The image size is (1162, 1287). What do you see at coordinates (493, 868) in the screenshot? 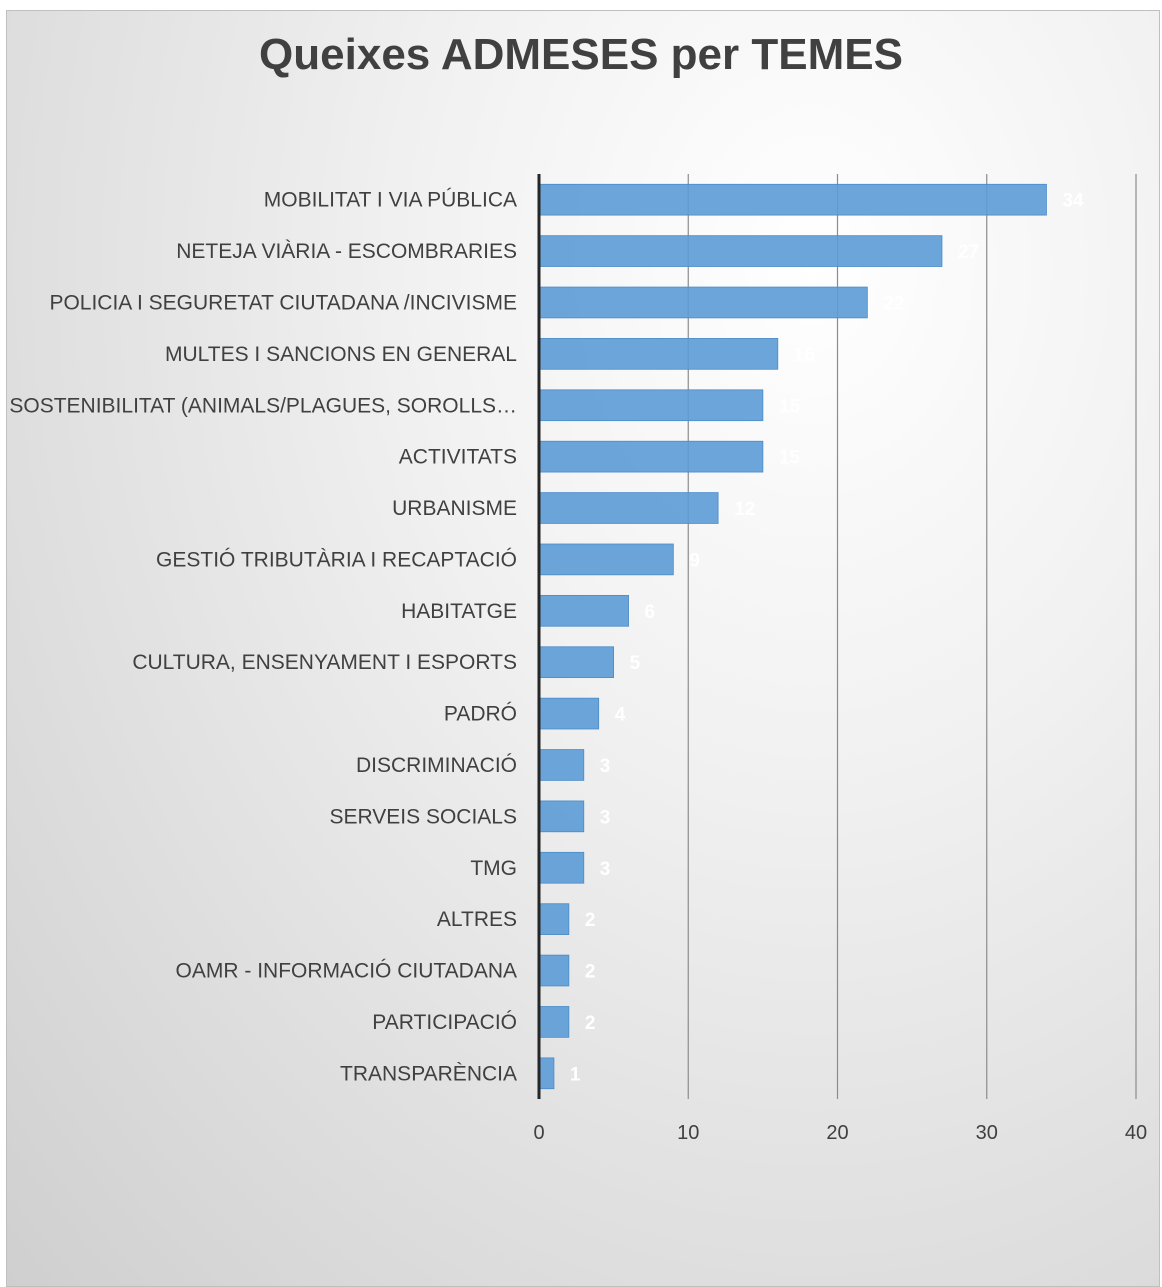
I see `category-label: TMG` at bounding box center [493, 868].